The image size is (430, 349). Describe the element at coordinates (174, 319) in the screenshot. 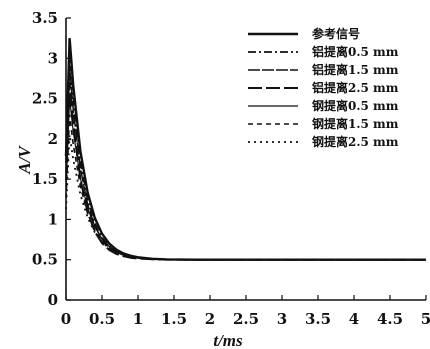

I see `x-tick-label: 1.5` at that location.